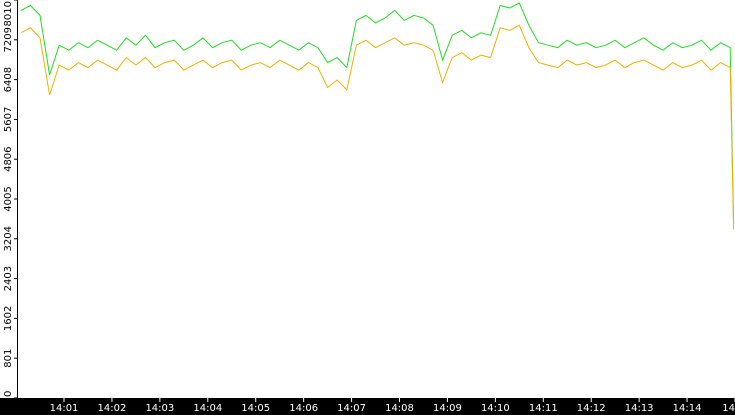  Describe the element at coordinates (495, 408) in the screenshot. I see `x-tick-label: 14:10` at that location.